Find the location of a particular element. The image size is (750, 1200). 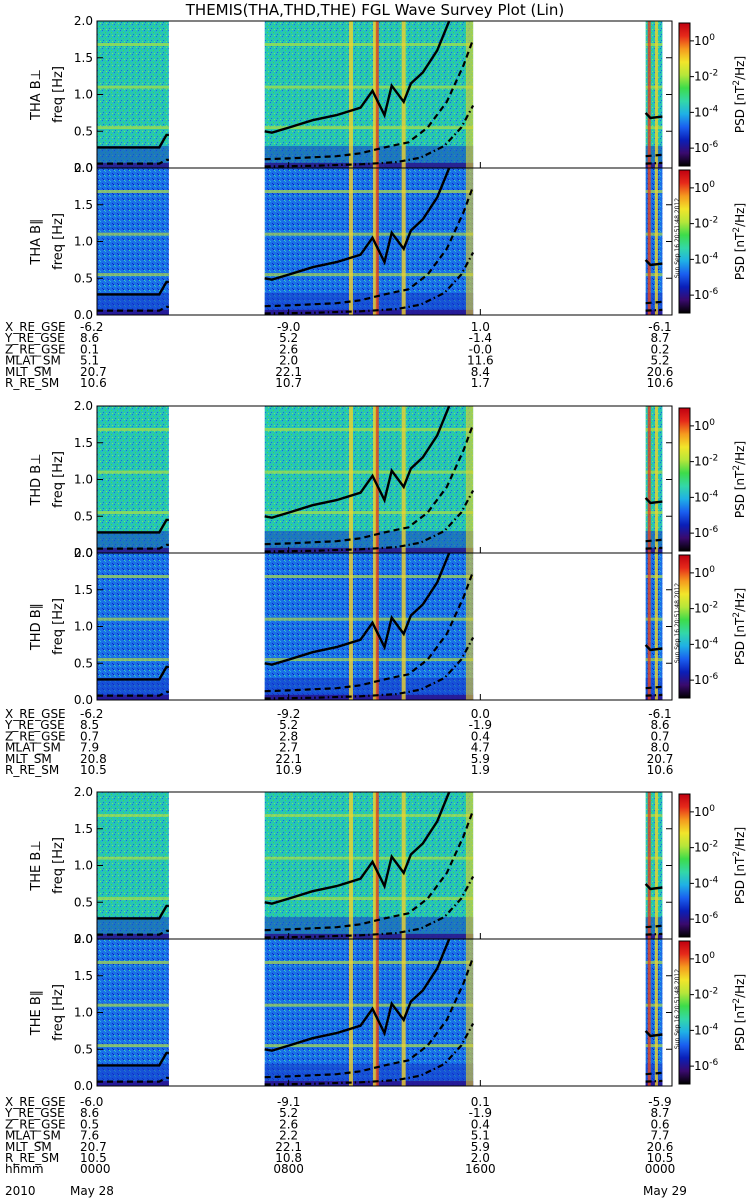

panel-ylabel: THD B⊥ is located at coordinates (36, 479).